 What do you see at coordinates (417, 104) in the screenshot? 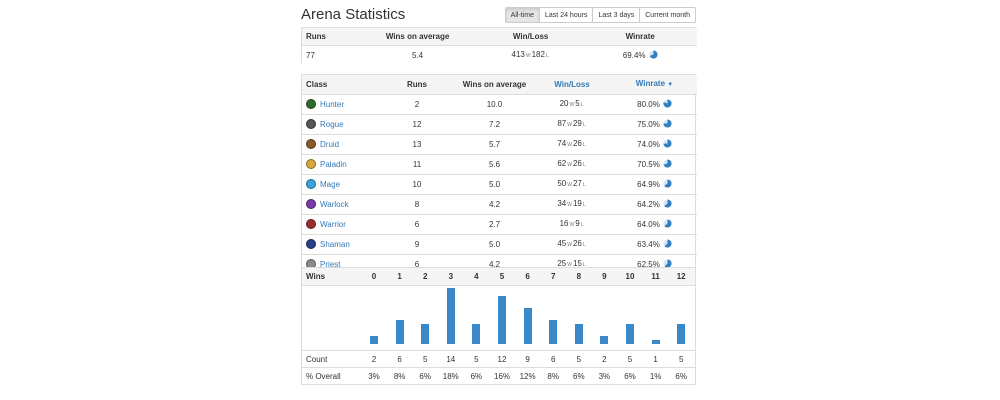
I see `class-runs: 2` at bounding box center [417, 104].